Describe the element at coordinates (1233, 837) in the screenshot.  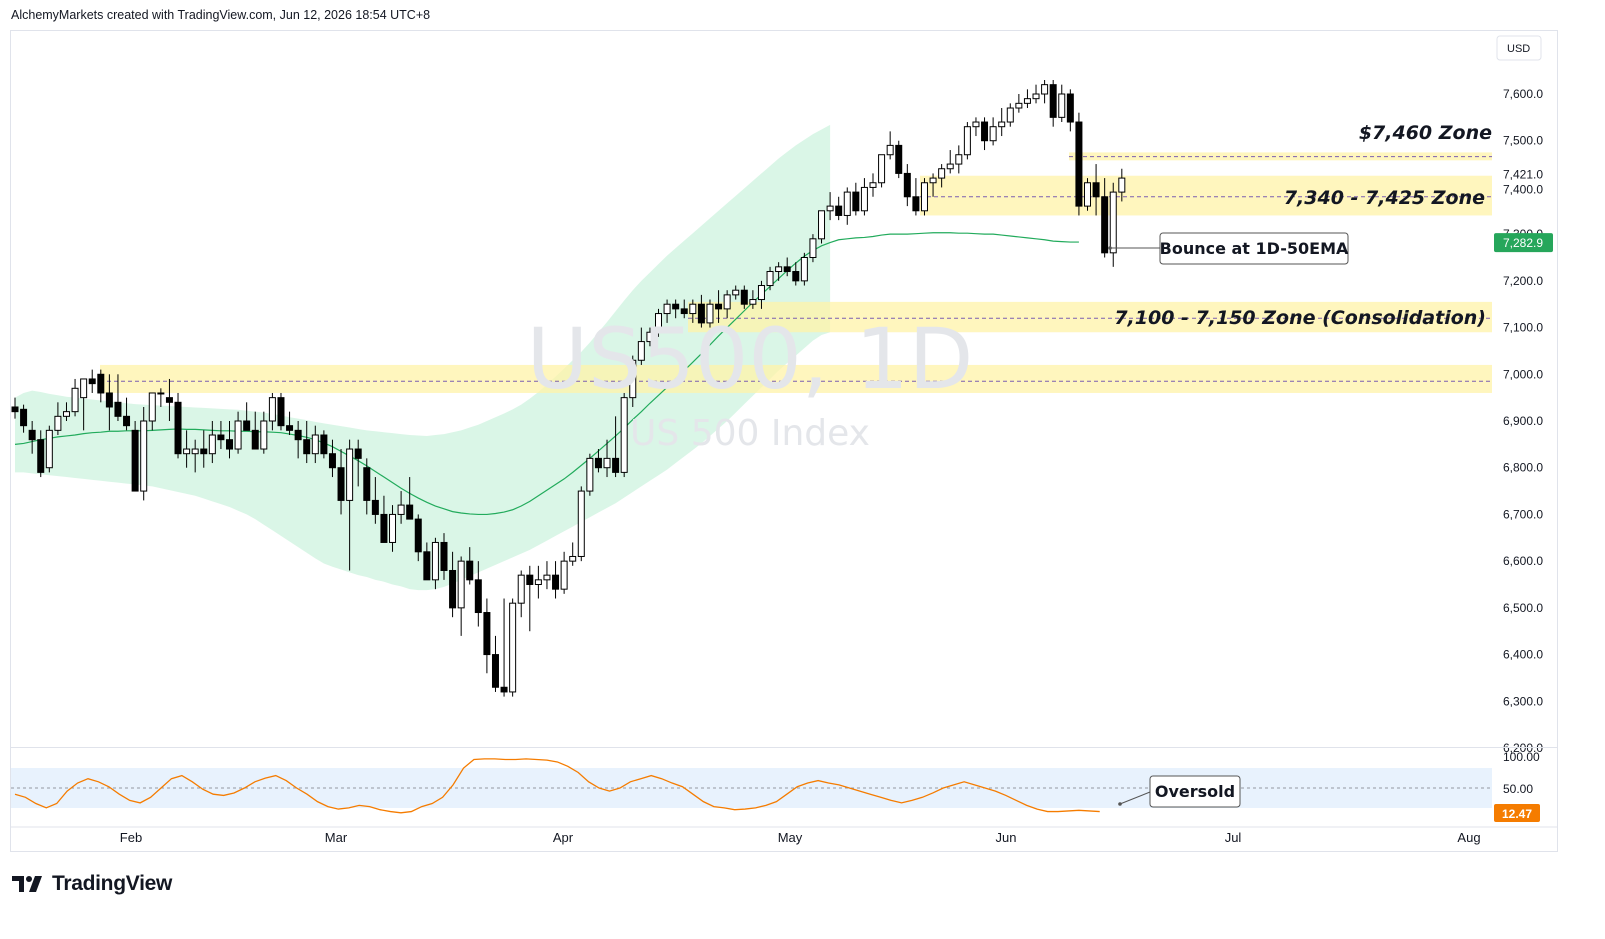
I see `time-tick-label: Jul` at that location.